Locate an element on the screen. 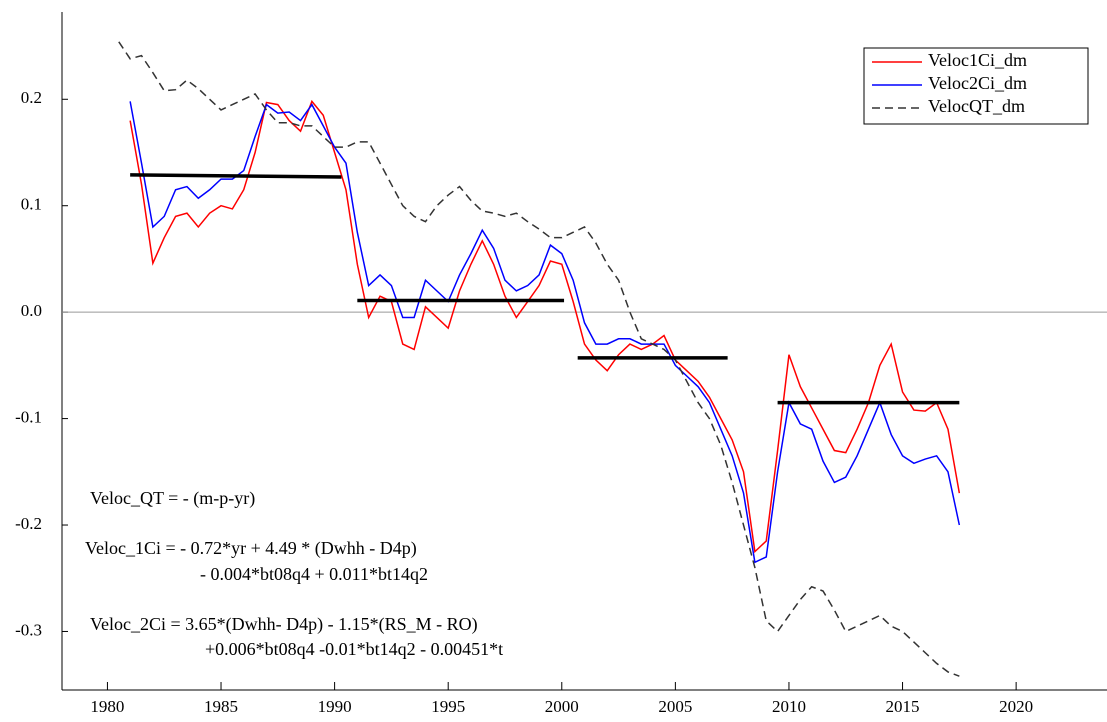 The height and width of the screenshot is (722, 1107). x-tick-label: 2000 is located at coordinates (562, 706).